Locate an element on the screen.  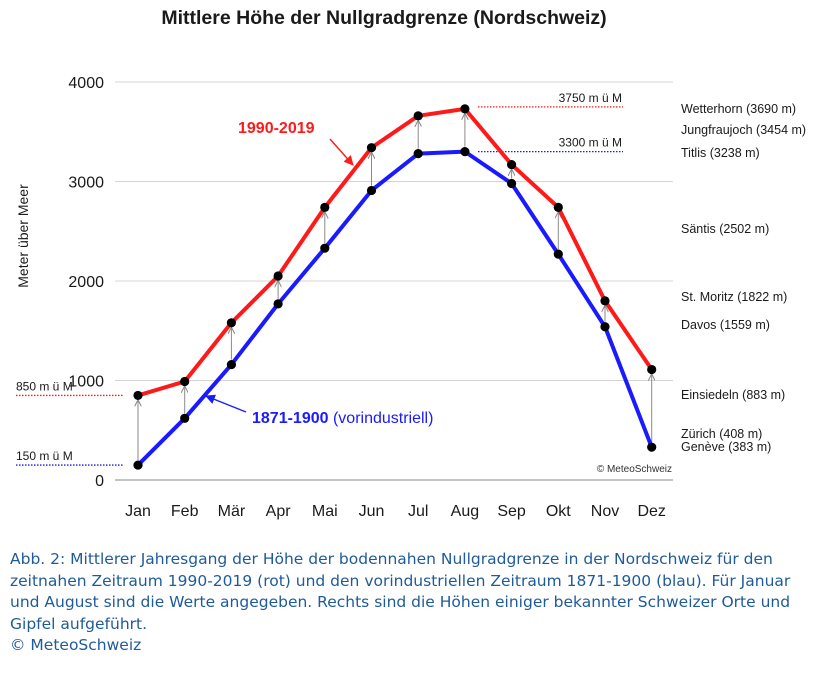
y-axis: 0 1000 2000 3000 4000 is located at coordinates (86, 282).